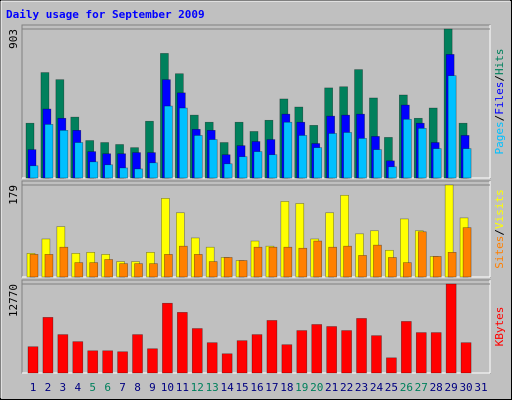 The width and height of the screenshot is (512, 400). What do you see at coordinates (77, 387) in the screenshot?
I see `x-tick-label: 4` at bounding box center [77, 387].